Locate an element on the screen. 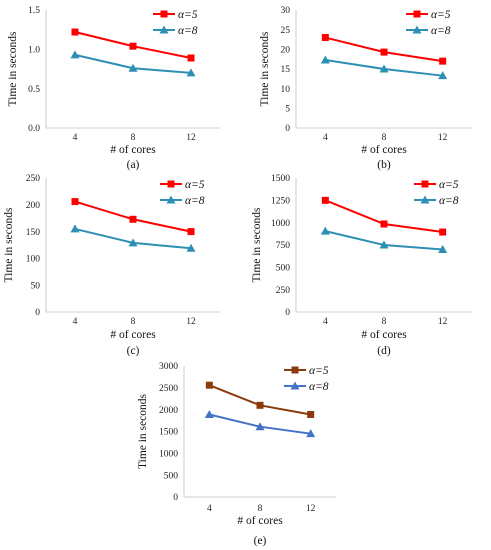 The image size is (491, 550). y-tick-label: 1.0 is located at coordinates (34, 51).